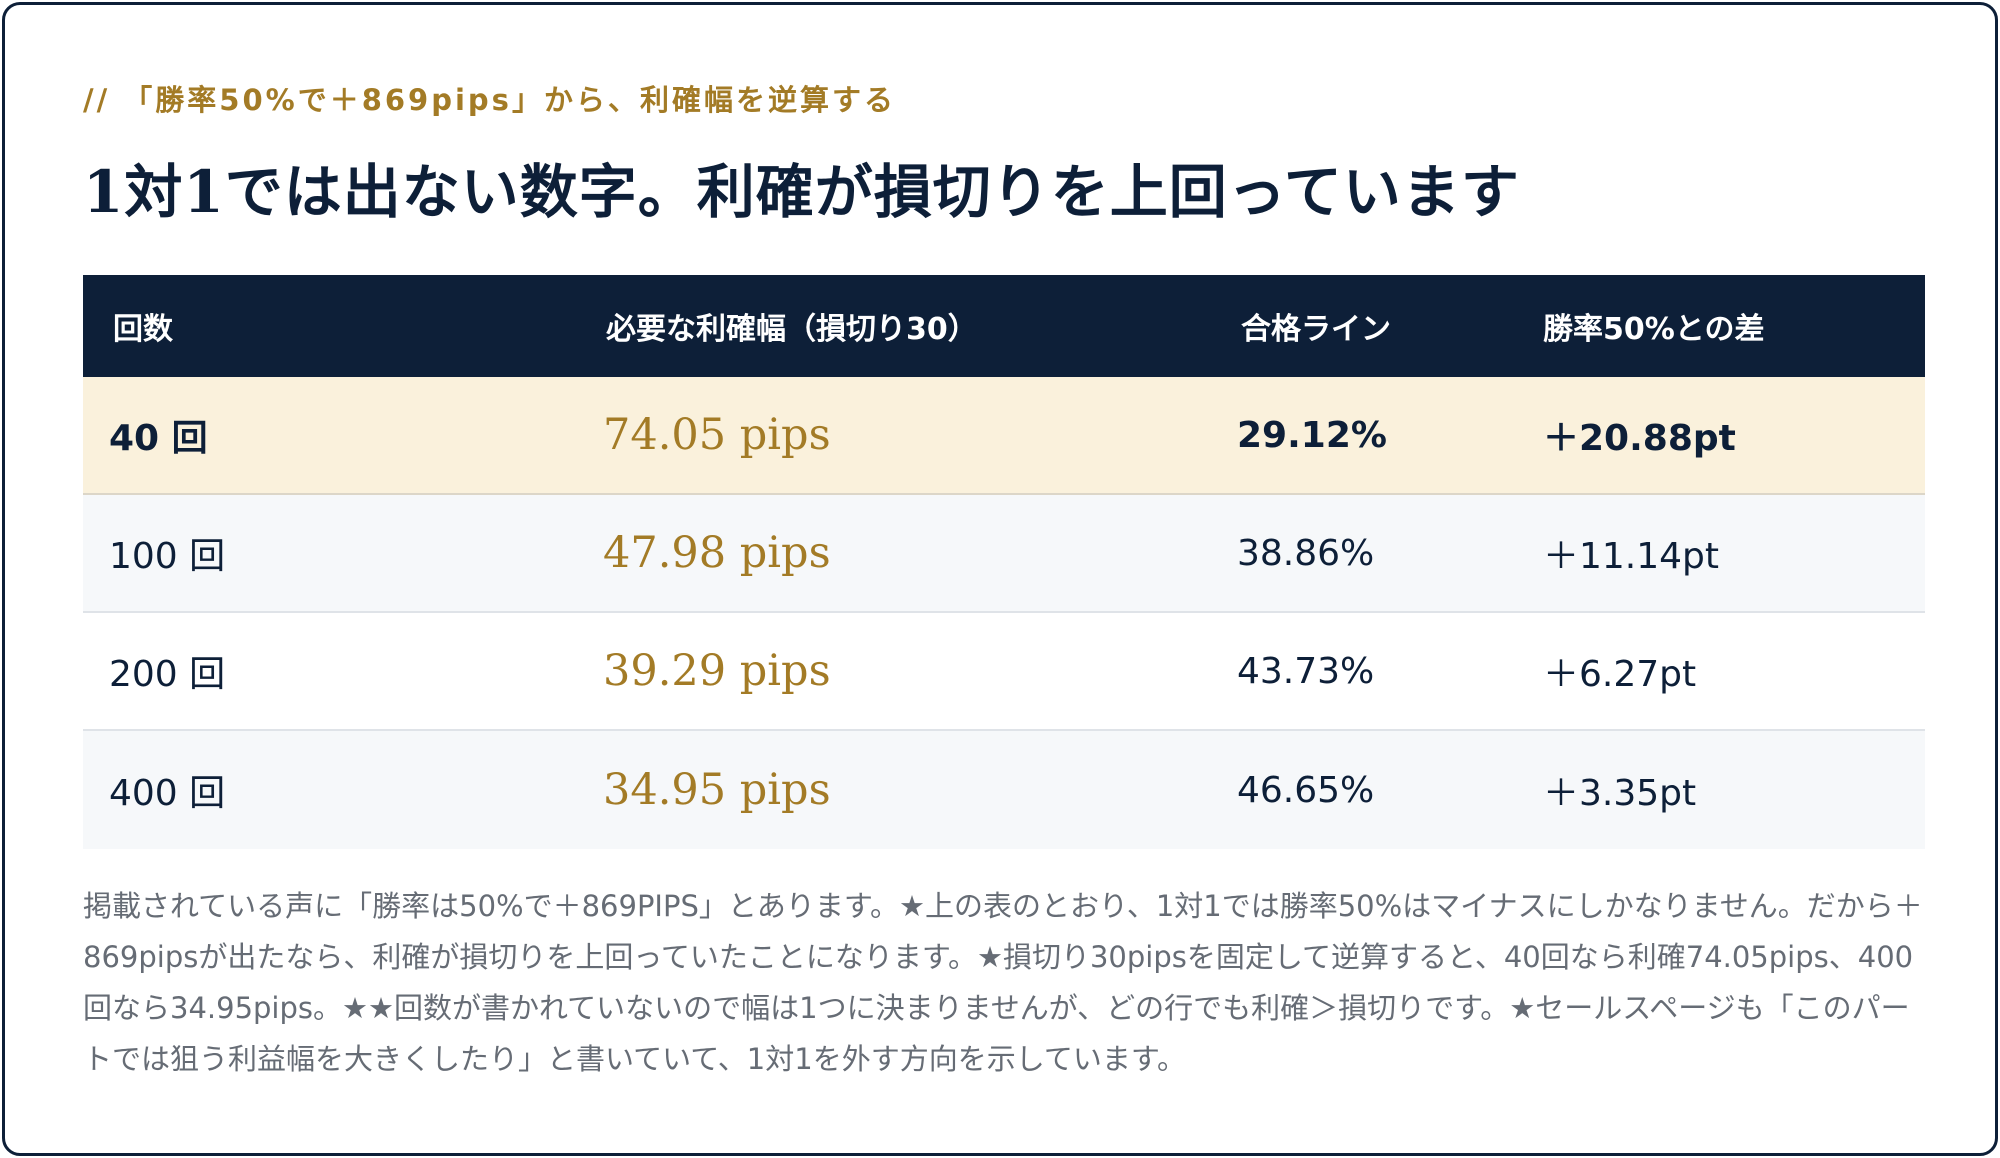 The height and width of the screenshot is (1158, 2000). Describe the element at coordinates (158, 438) in the screenshot. I see `cell-count: 40 回` at that location.